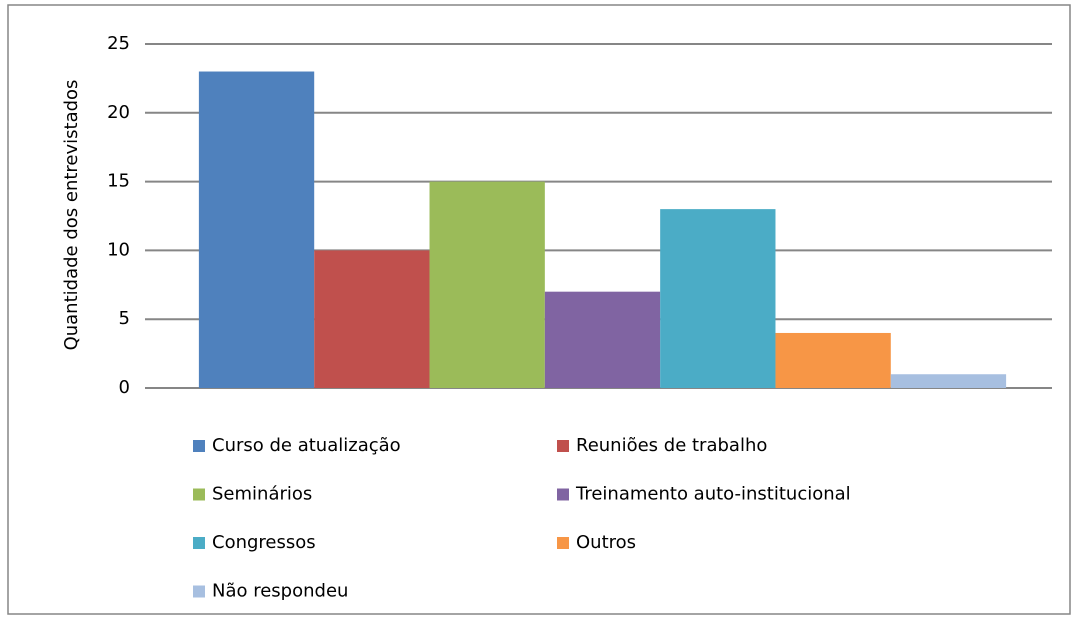 The image size is (1077, 619). Describe the element at coordinates (118, 181) in the screenshot. I see `y-tick-label: 15` at that location.